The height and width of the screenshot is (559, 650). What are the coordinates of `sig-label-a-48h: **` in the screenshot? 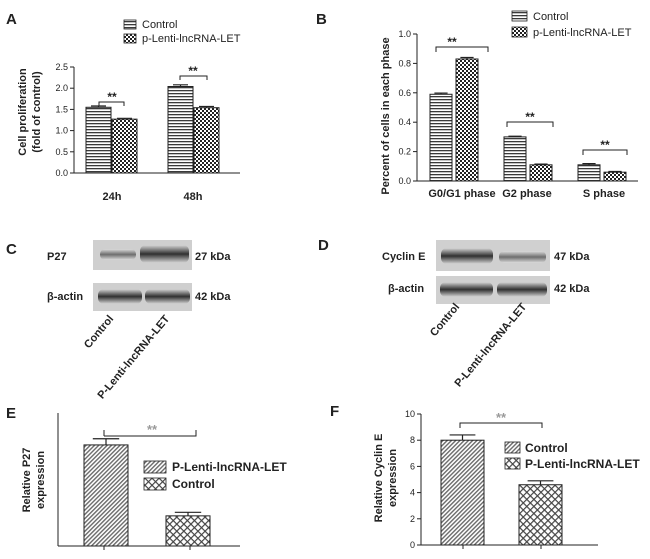 It's located at (193, 71).